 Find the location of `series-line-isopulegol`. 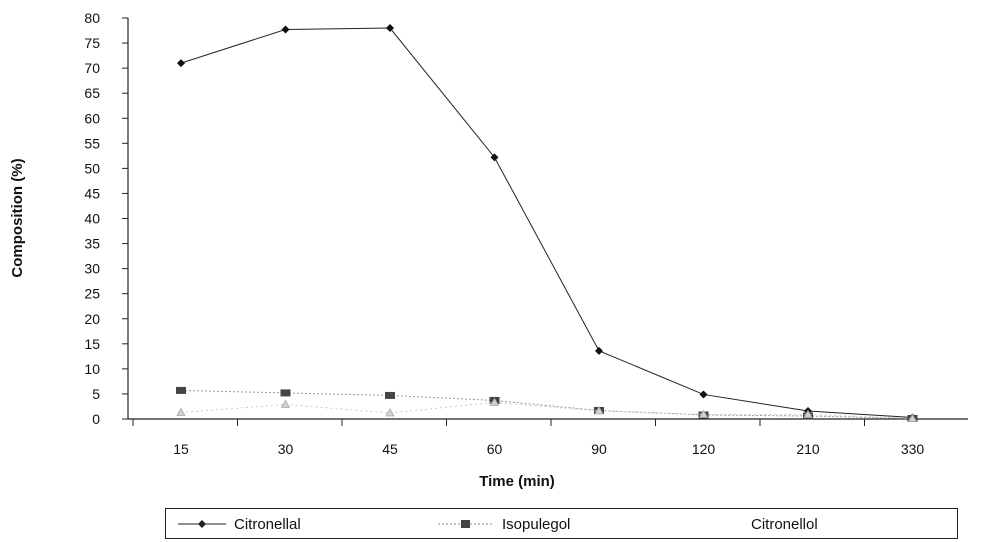

series-line-isopulegol is located at coordinates (546, 404).